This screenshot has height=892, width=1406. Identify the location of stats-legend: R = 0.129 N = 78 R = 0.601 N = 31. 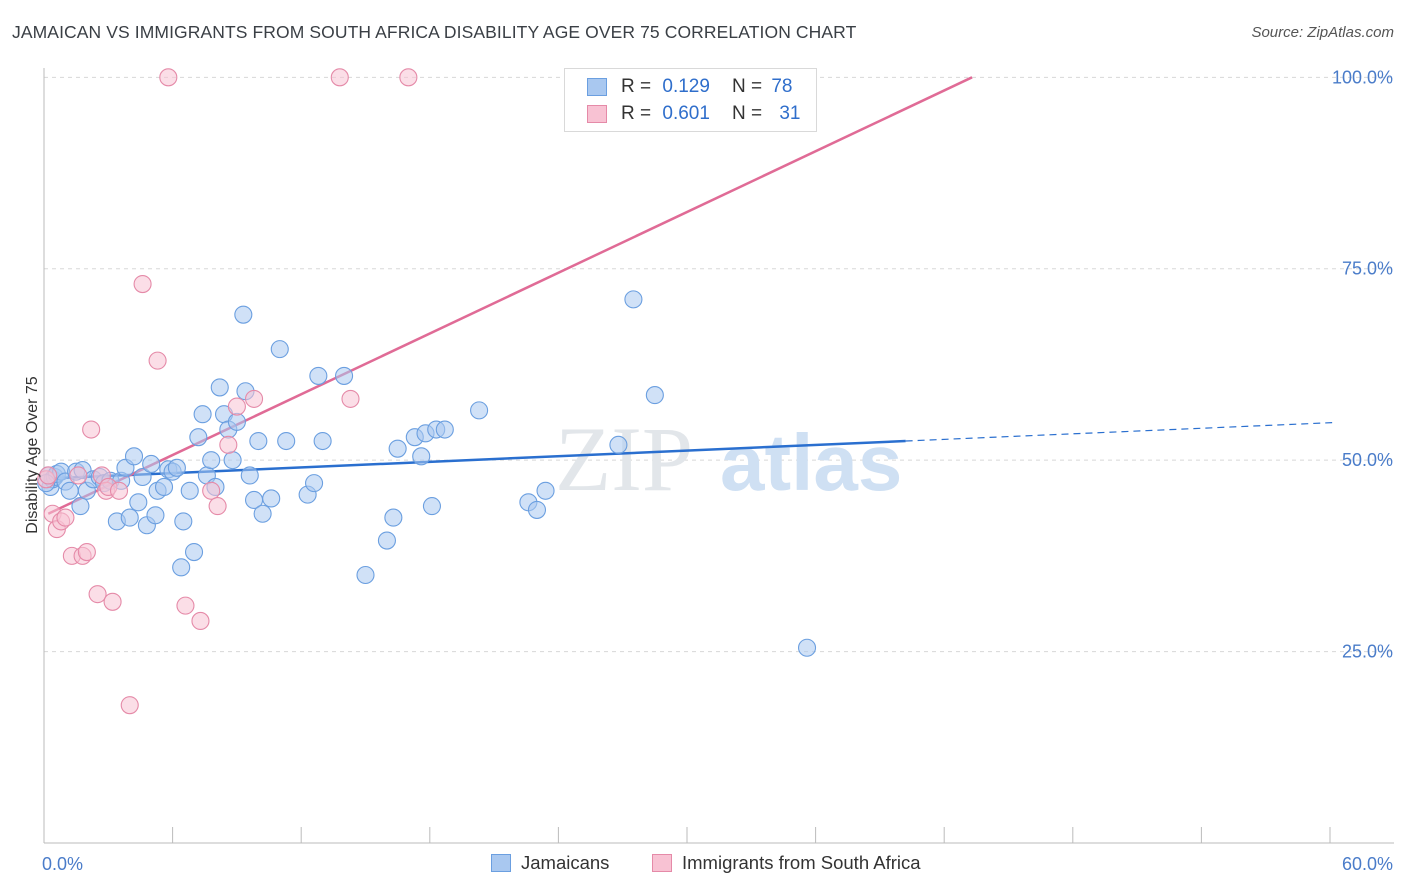
(690, 100).